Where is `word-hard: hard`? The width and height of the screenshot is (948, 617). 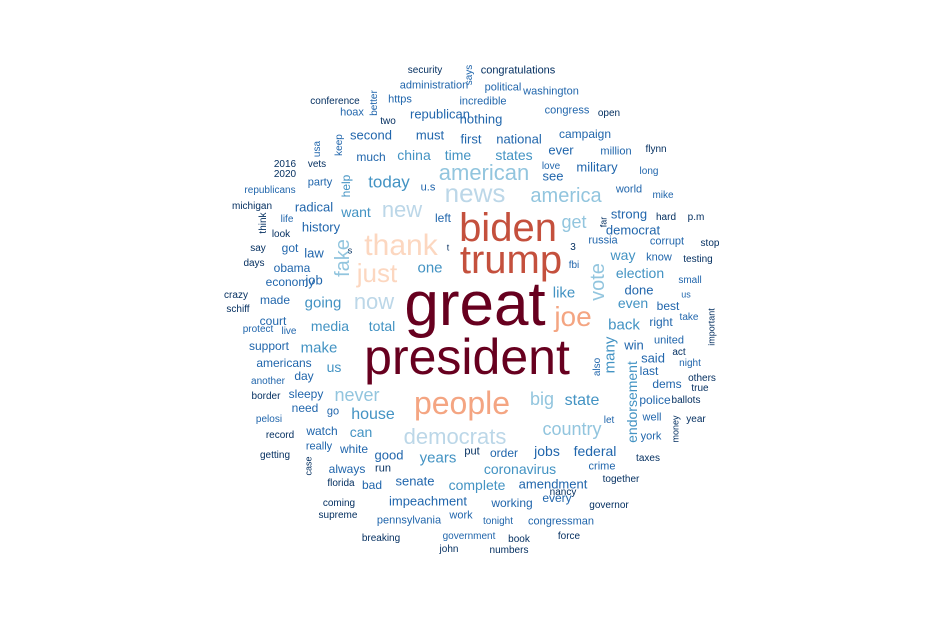 word-hard: hard is located at coordinates (666, 217).